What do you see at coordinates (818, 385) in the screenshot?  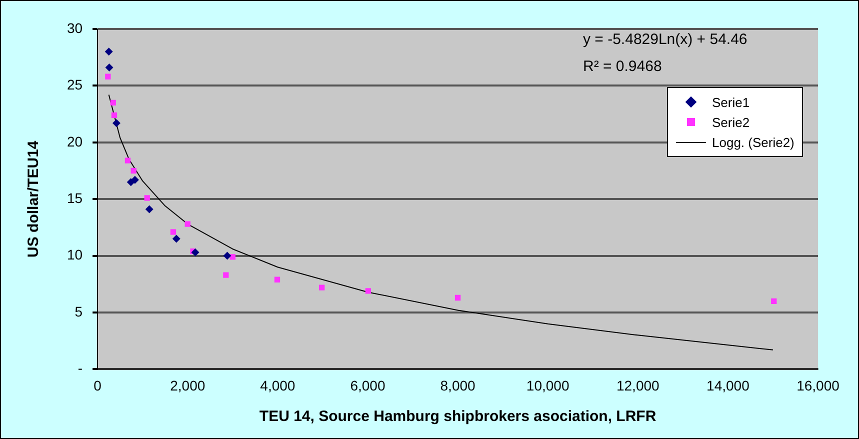 I see `x-tick-label: 16,000` at bounding box center [818, 385].